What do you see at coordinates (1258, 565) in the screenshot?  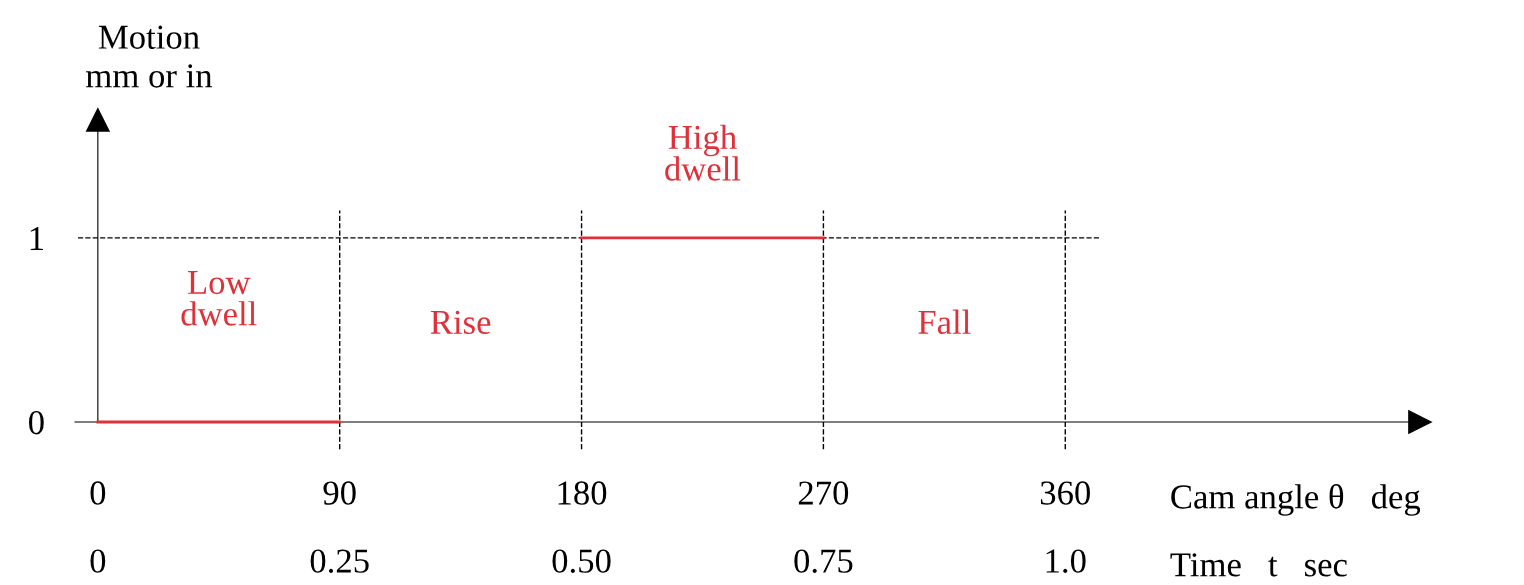 I see `x2-axis-title: Time t sec` at bounding box center [1258, 565].